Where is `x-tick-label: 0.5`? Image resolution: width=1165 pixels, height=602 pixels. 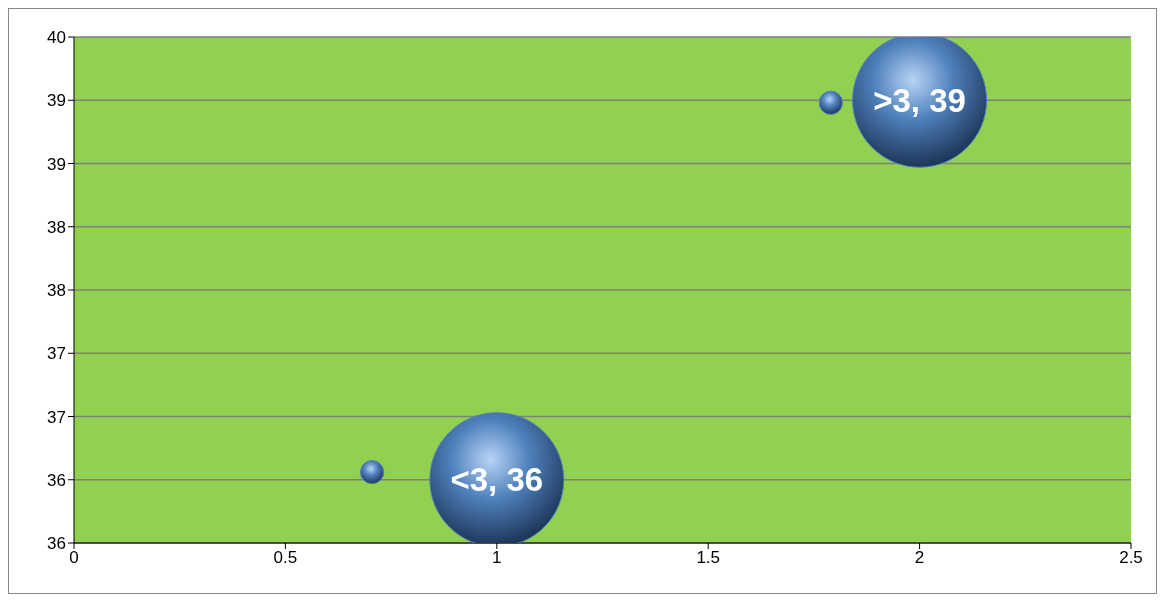
x-tick-label: 0.5 is located at coordinates (285, 558).